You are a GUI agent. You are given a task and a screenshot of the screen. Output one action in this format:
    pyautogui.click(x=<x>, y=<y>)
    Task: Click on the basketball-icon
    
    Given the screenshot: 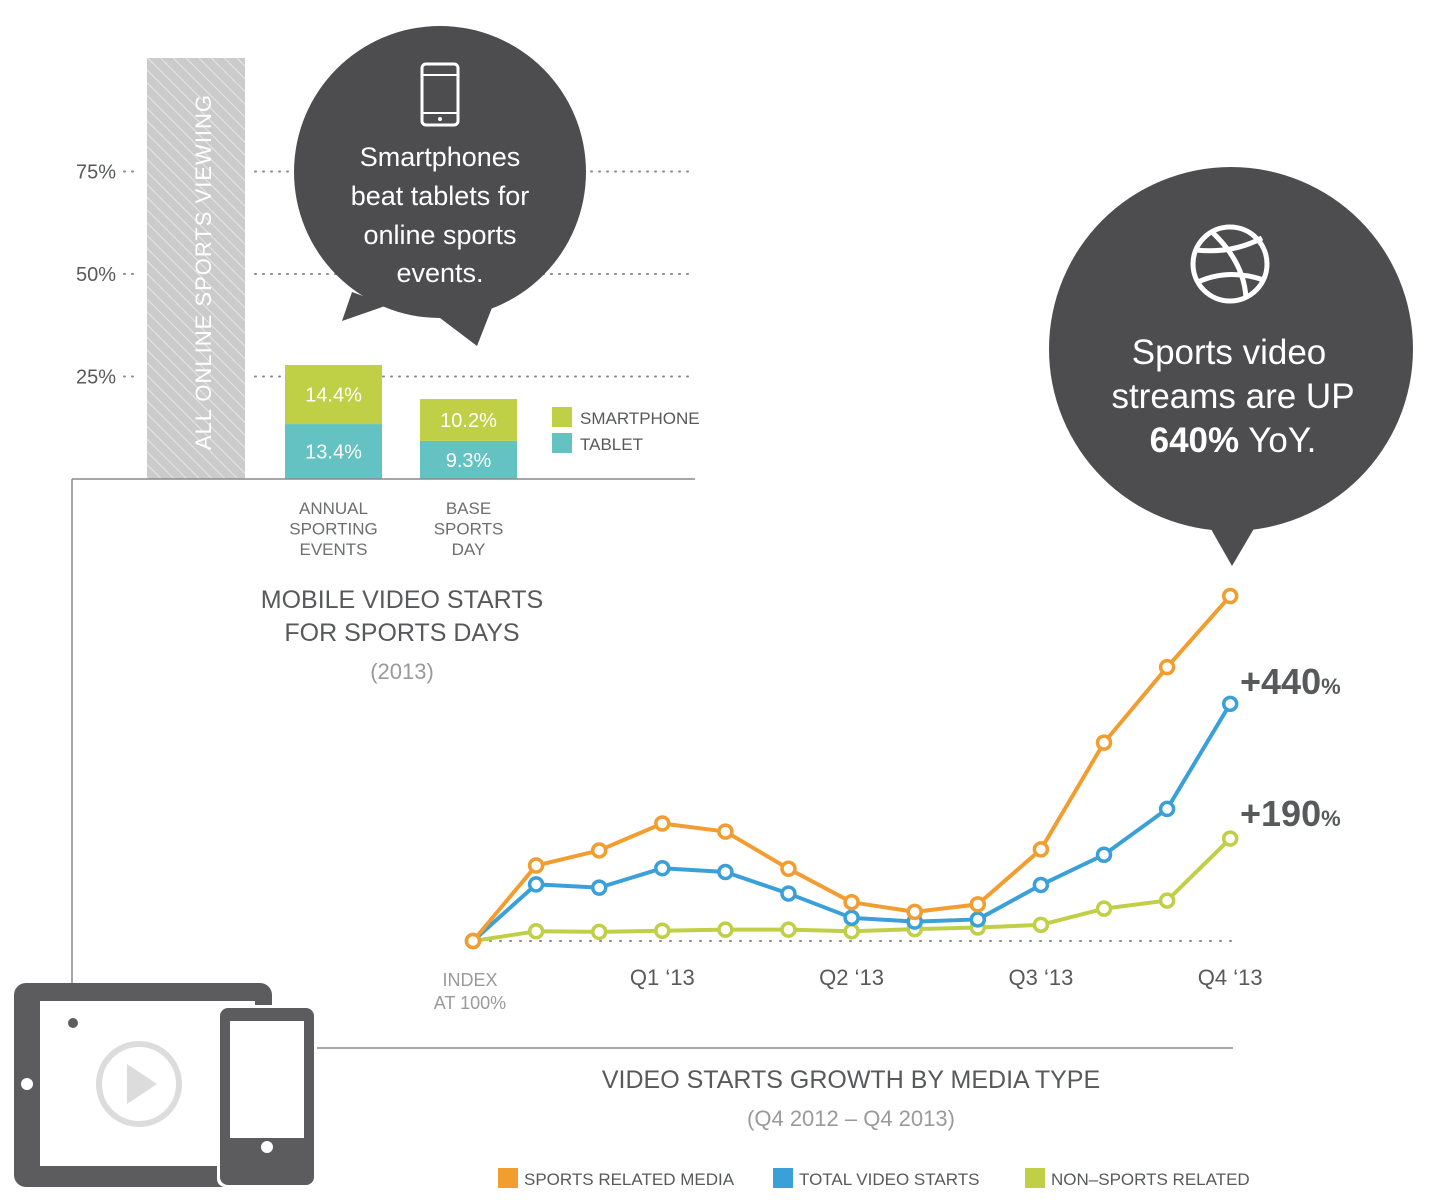 What is the action you would take?
    pyautogui.click(x=1230, y=264)
    